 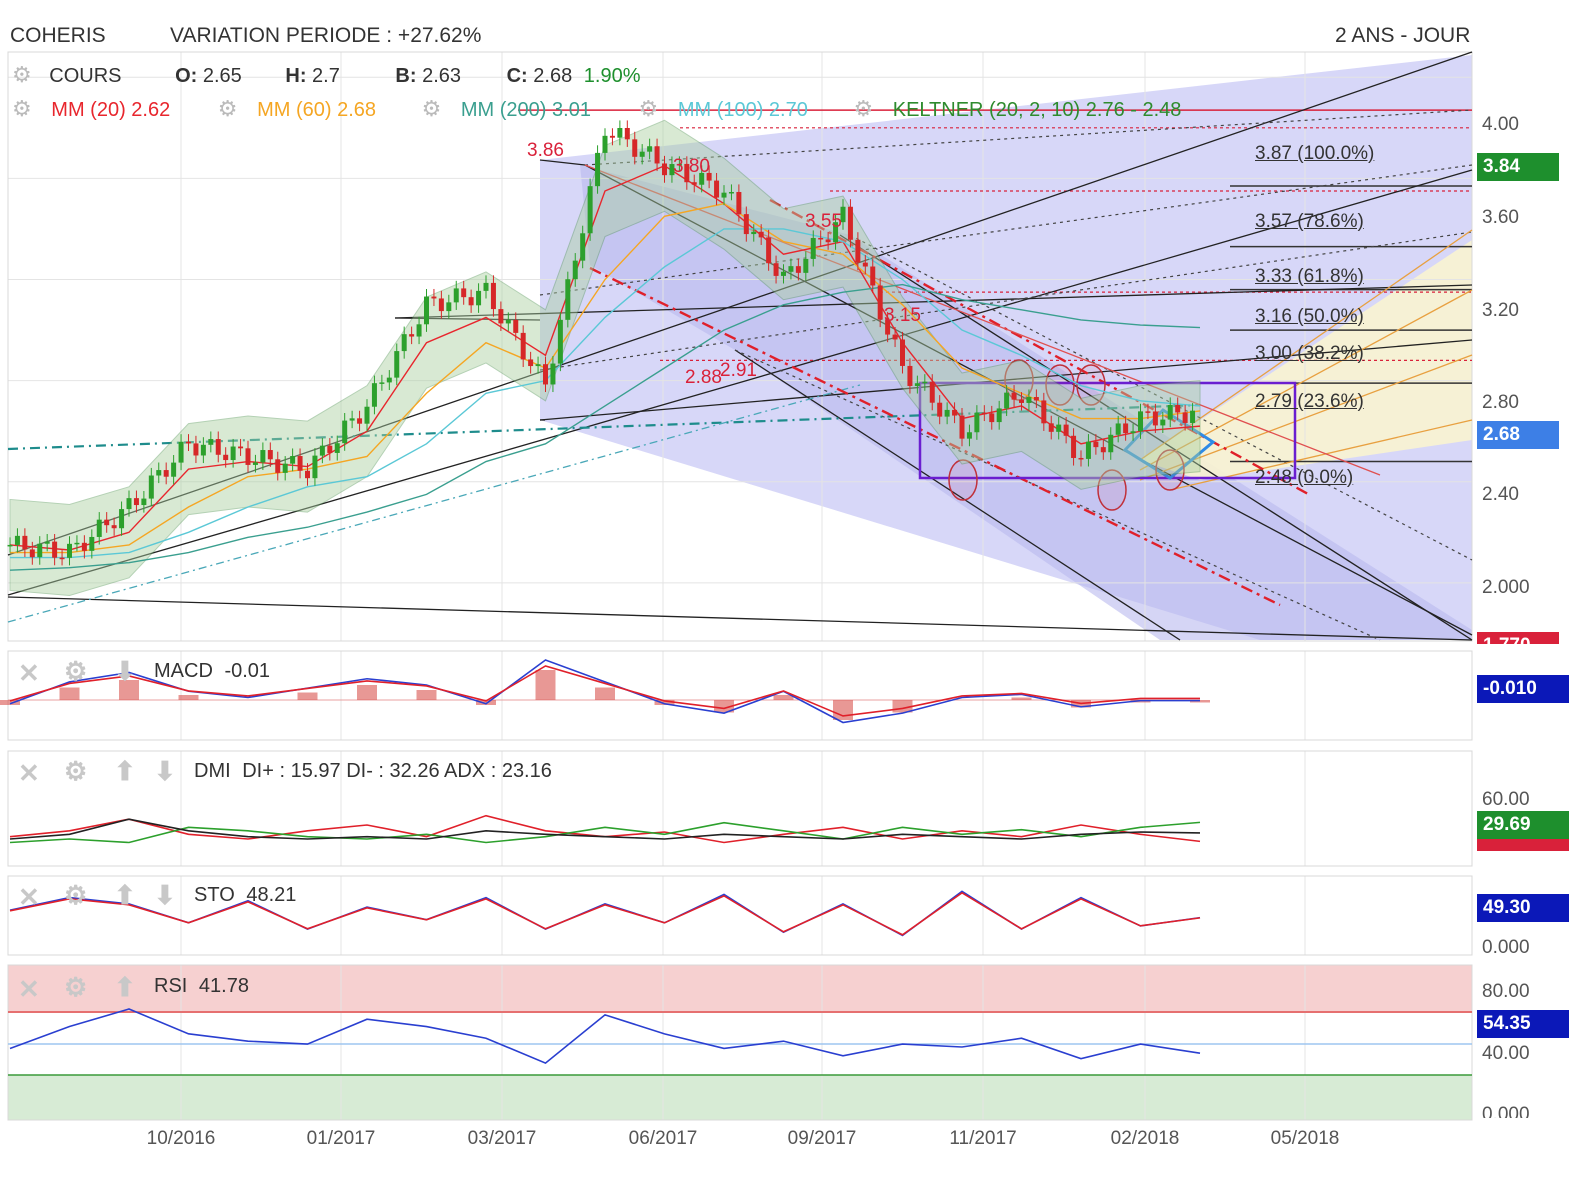 I want to click on date-tick: 11/2017, so click(x=983, y=1138).